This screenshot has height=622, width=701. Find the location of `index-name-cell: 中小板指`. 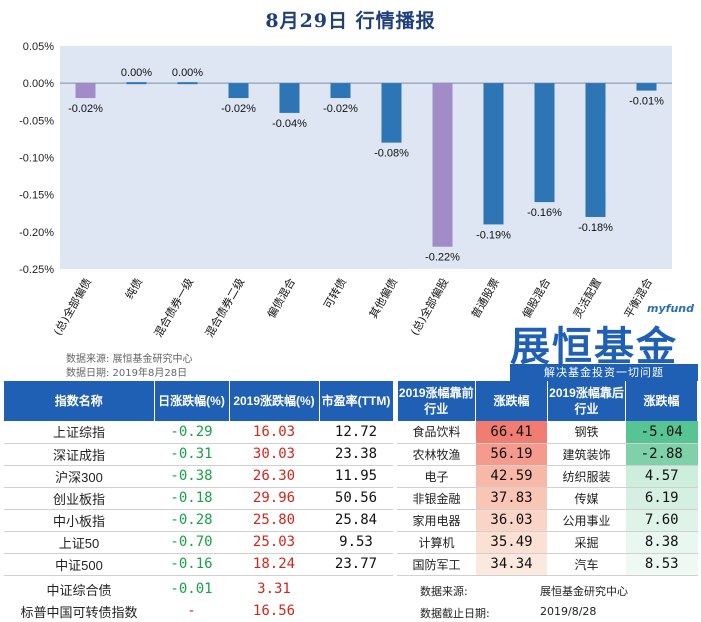

index-name-cell: 中小板指 is located at coordinates (79, 520).